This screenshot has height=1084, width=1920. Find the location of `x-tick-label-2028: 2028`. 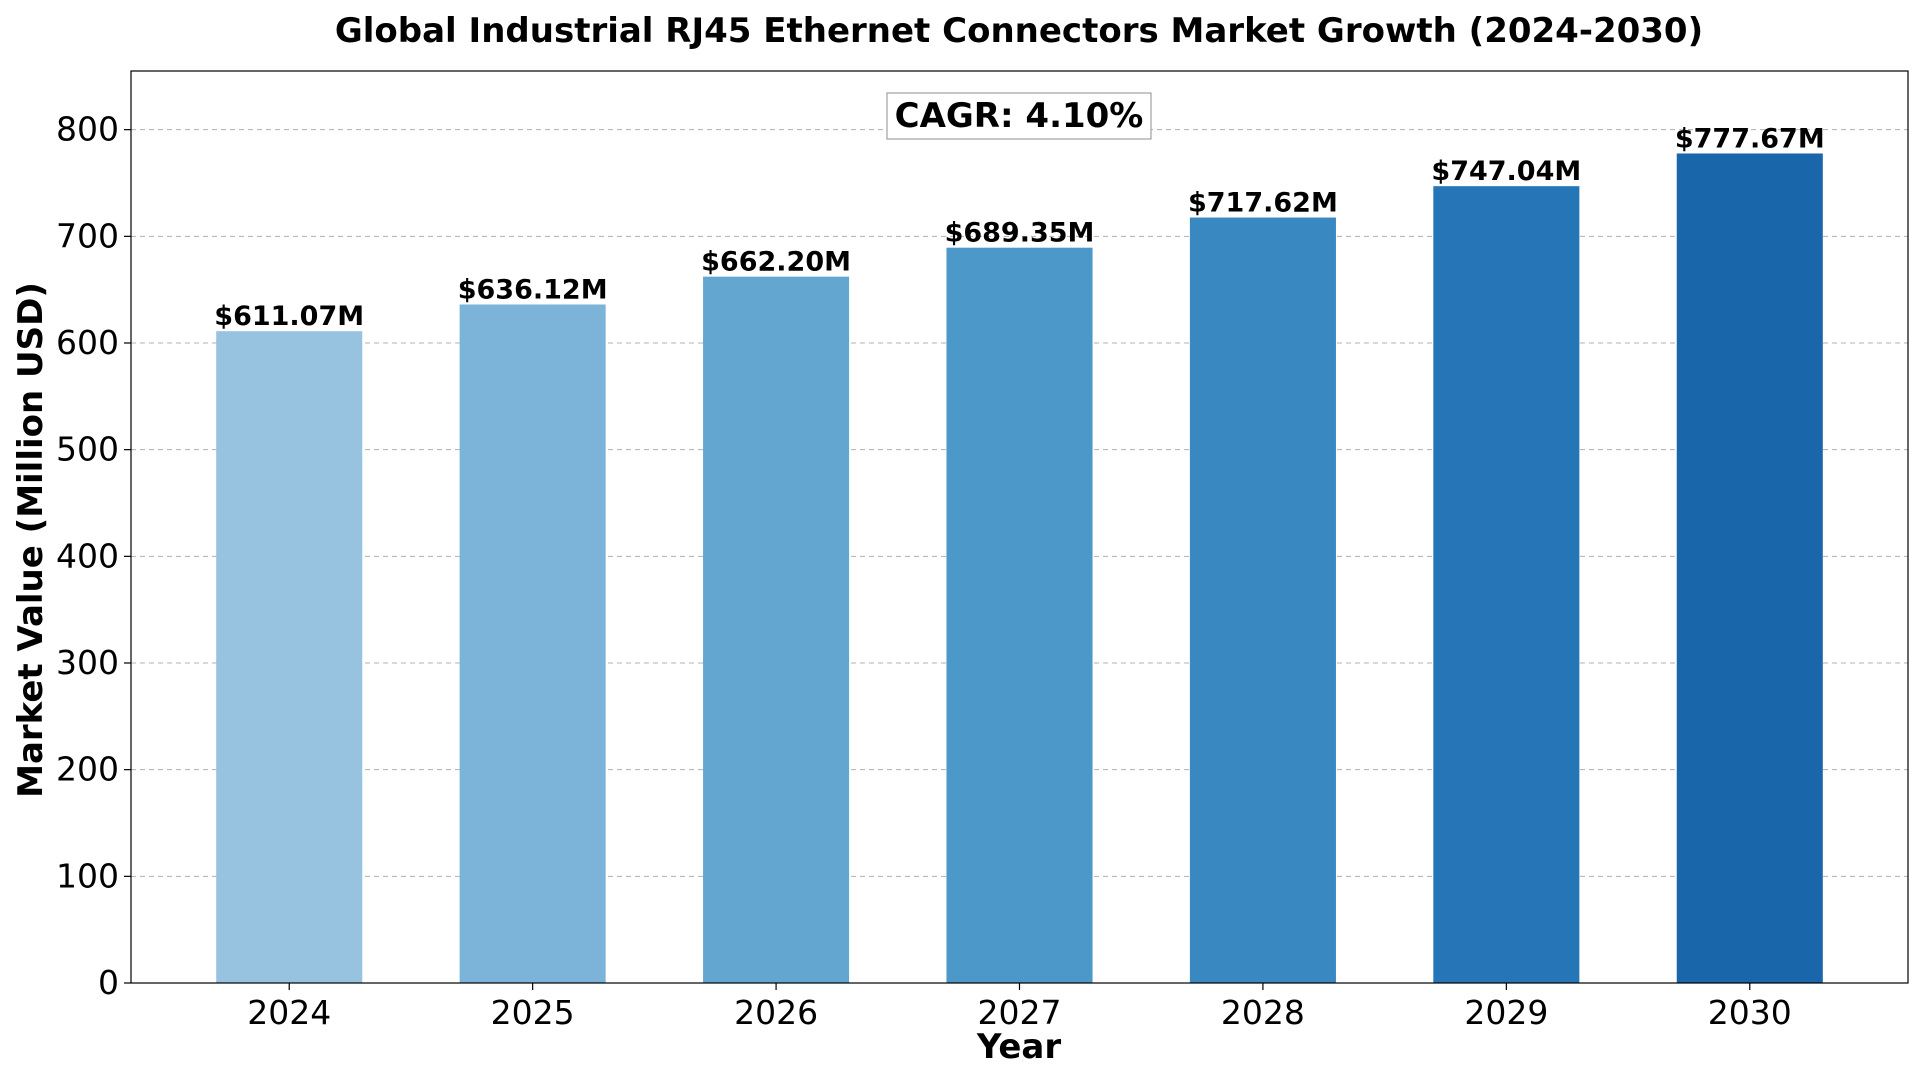

x-tick-label-2028: 2028 is located at coordinates (1263, 1012).